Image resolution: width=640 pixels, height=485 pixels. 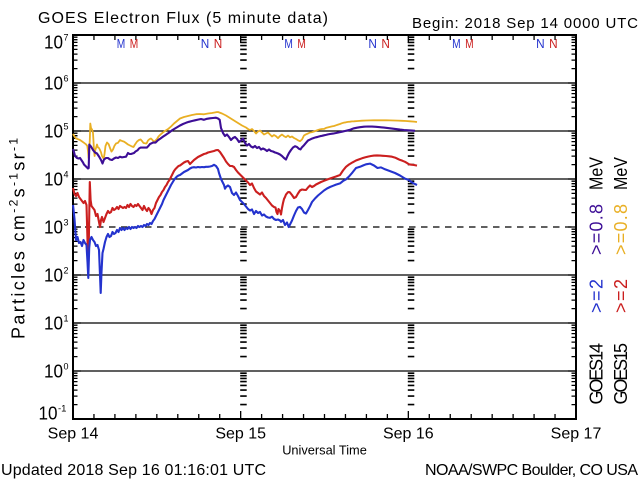 I want to click on svg-text: Sep 17, so click(x=576, y=434).